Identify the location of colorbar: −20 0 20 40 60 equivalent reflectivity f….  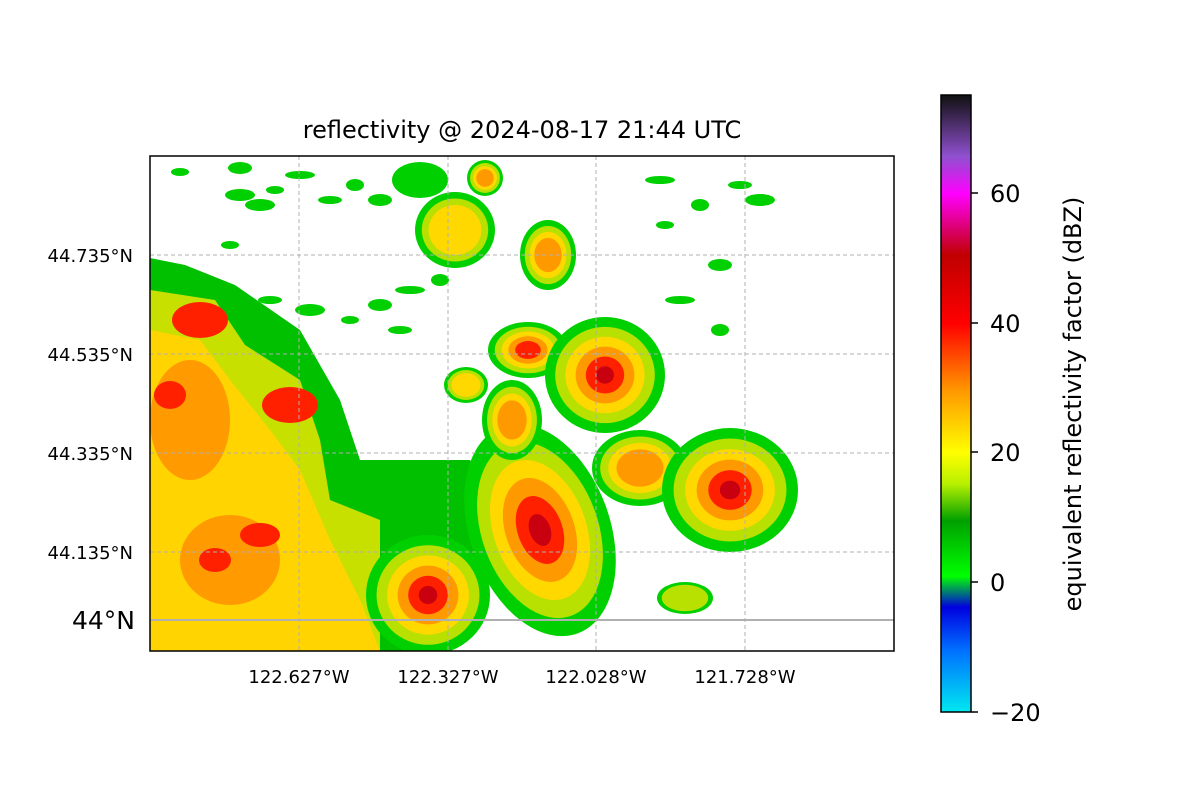
(1013, 410).